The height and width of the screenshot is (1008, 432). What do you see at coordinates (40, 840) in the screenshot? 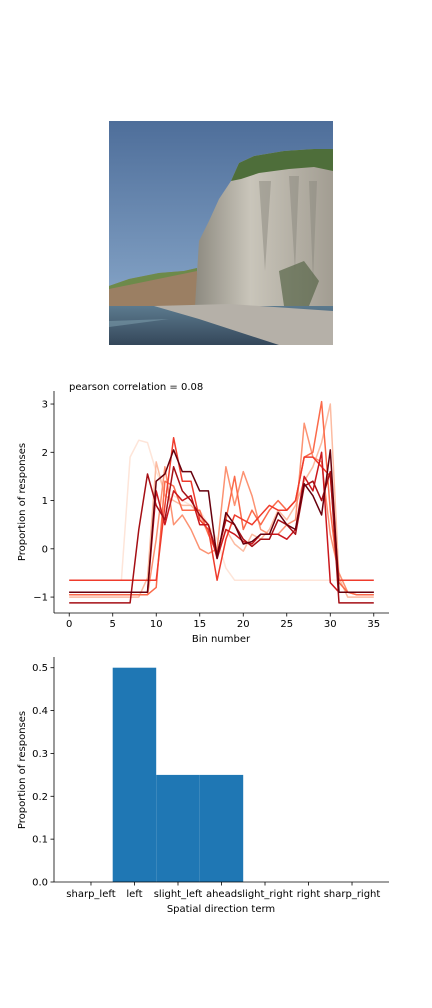
I see `y-tick-label: 0.1` at bounding box center [40, 840].